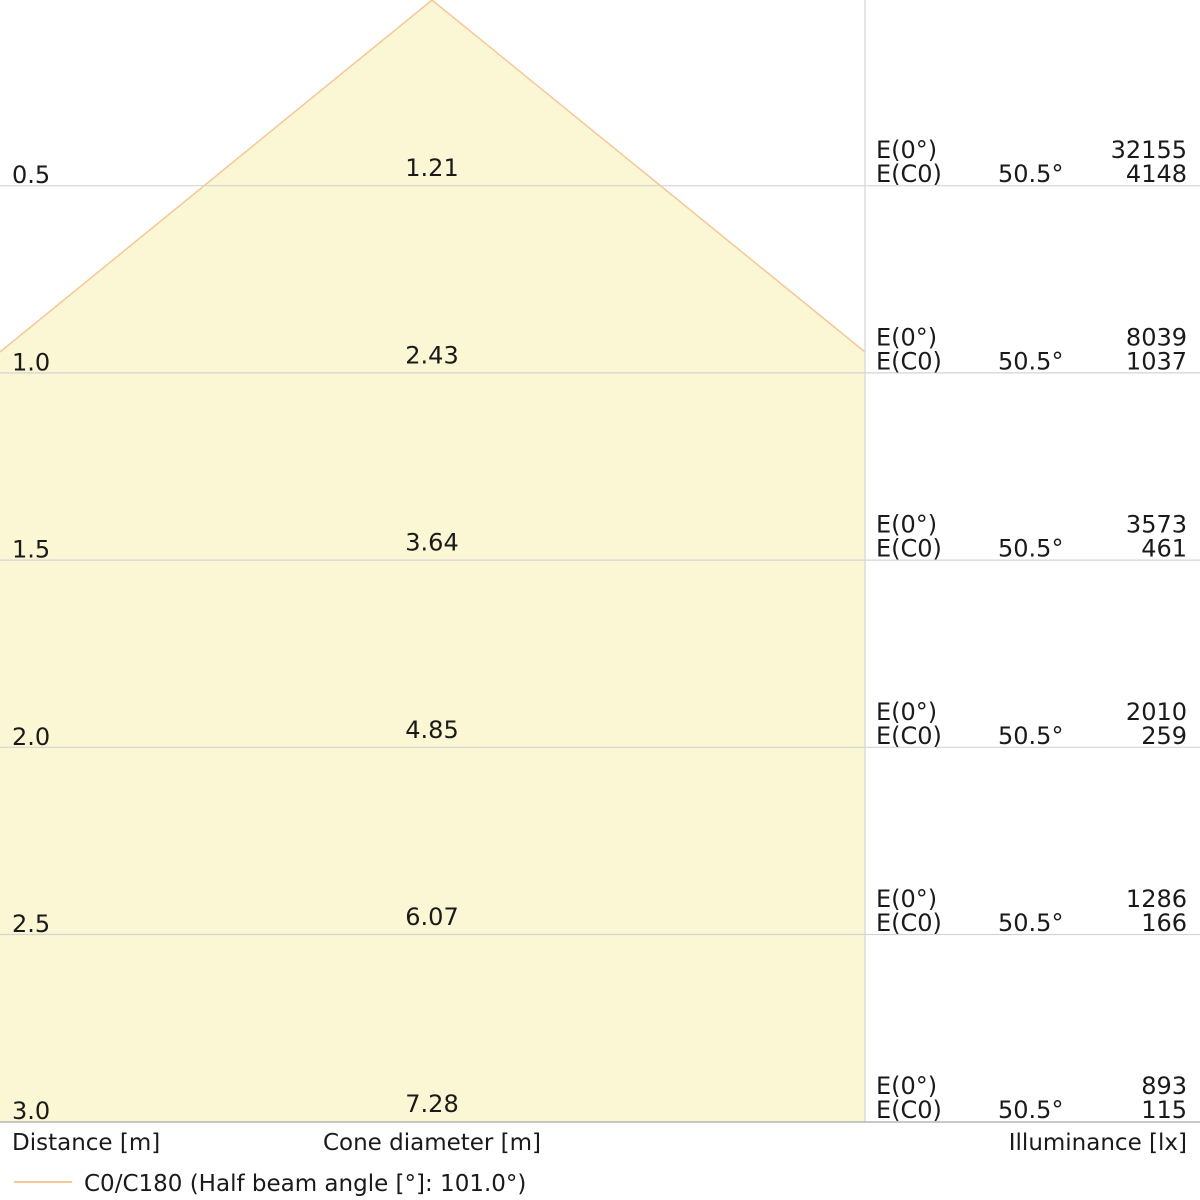  I want to click on distance-label: 1.5, so click(31, 550).